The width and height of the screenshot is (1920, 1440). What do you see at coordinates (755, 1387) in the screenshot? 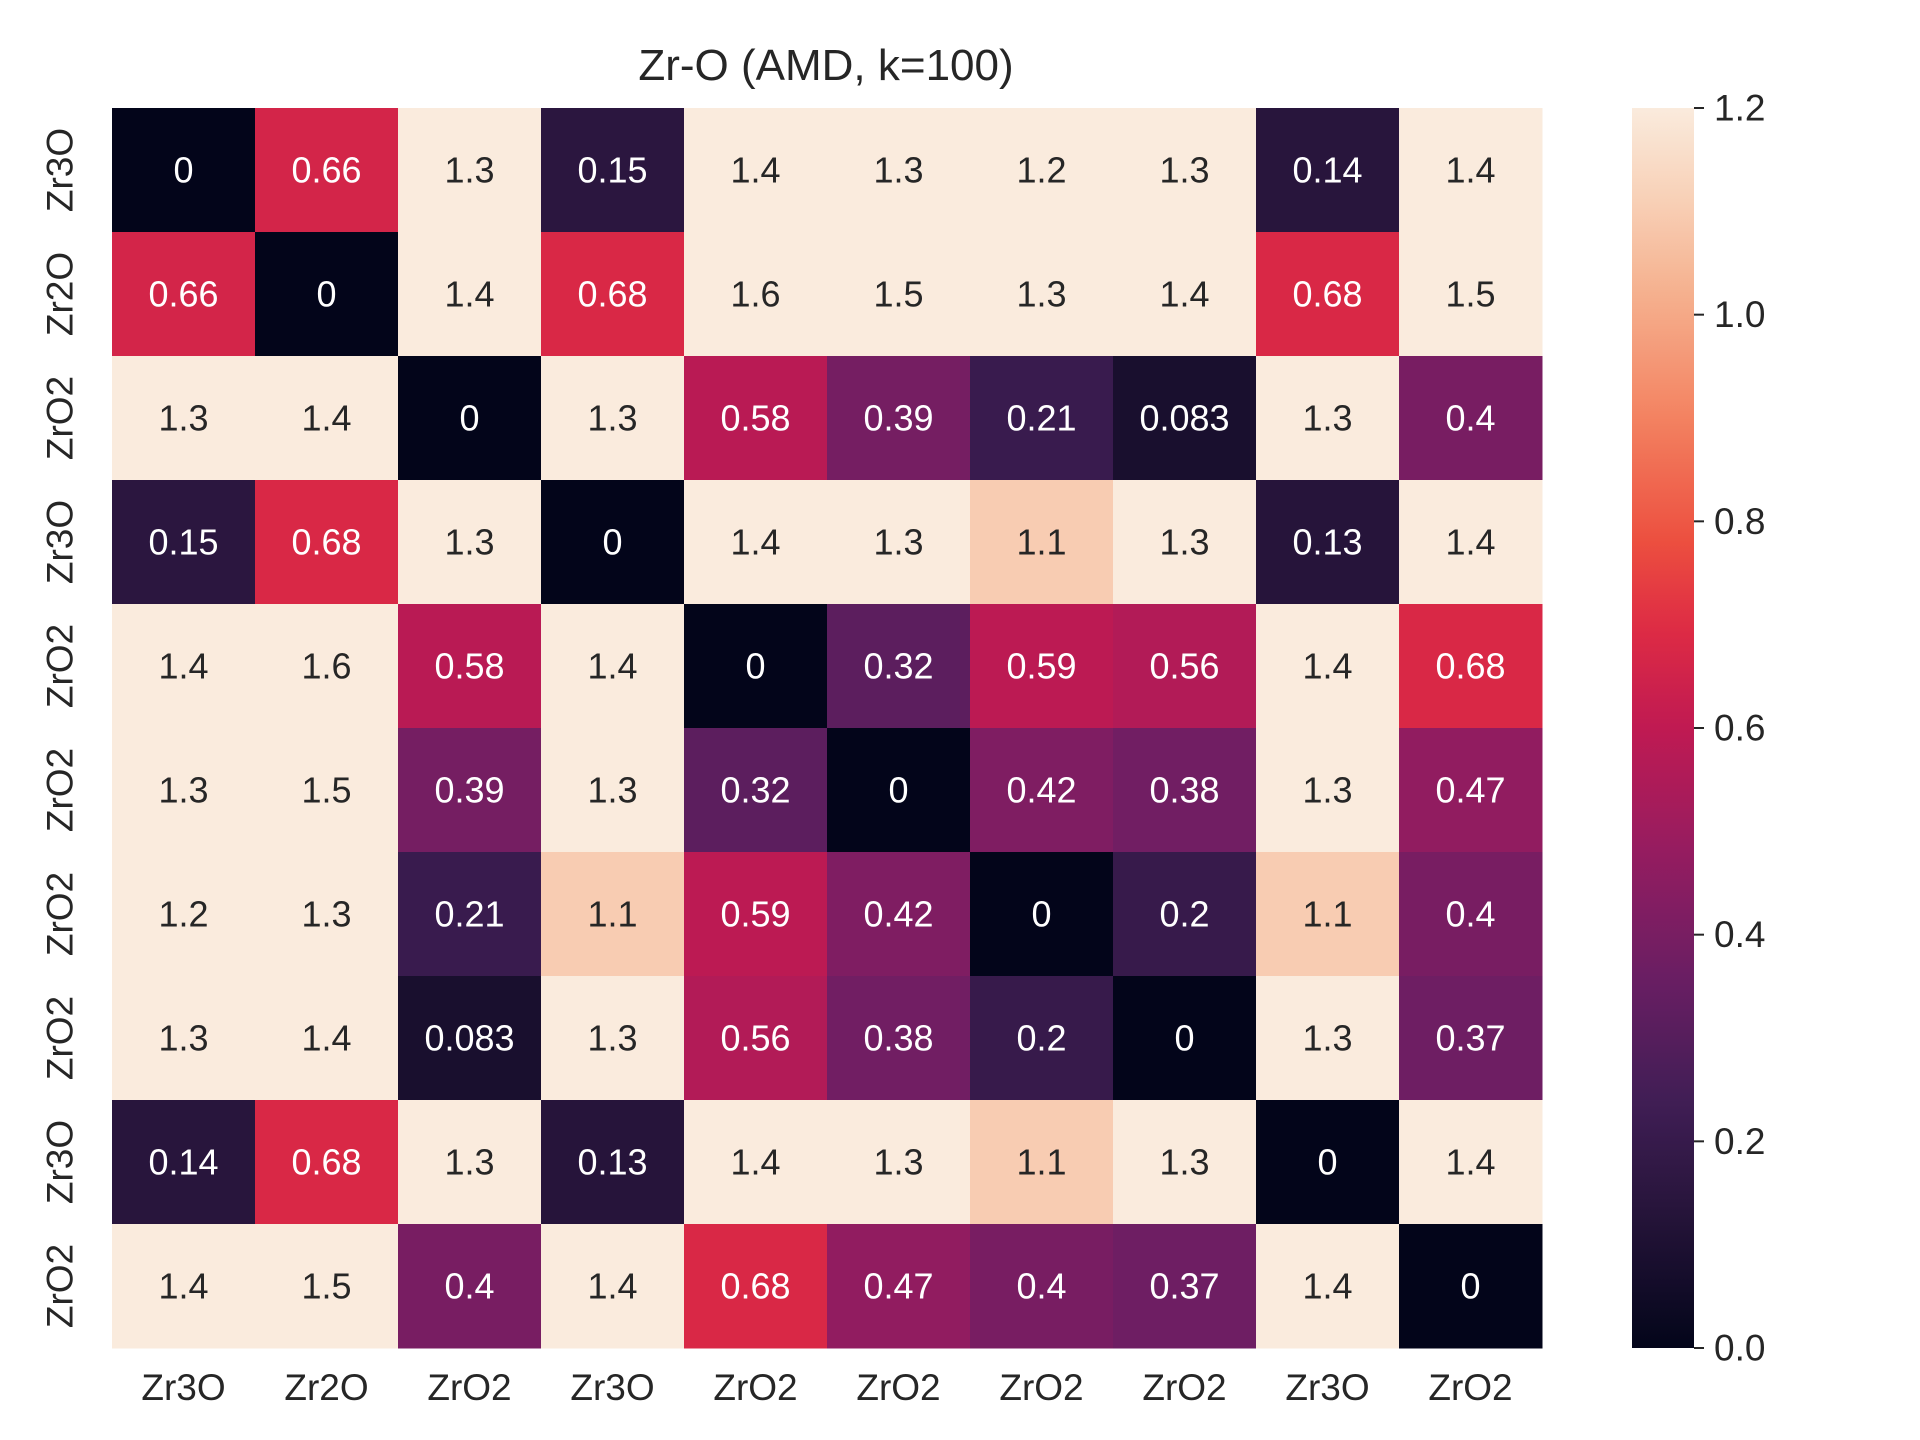
I see `x-tick-label-4: ZrO2` at bounding box center [755, 1387].